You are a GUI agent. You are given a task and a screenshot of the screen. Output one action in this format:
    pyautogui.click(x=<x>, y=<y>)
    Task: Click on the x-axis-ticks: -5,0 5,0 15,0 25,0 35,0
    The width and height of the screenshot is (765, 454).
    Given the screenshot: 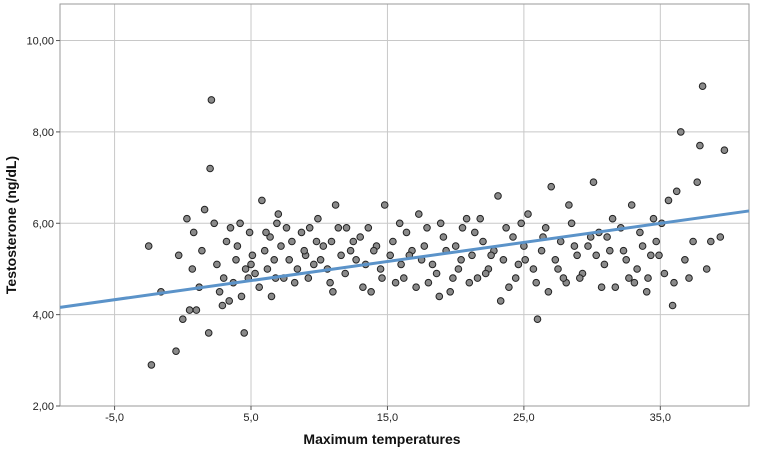 What is the action you would take?
    pyautogui.click(x=388, y=415)
    